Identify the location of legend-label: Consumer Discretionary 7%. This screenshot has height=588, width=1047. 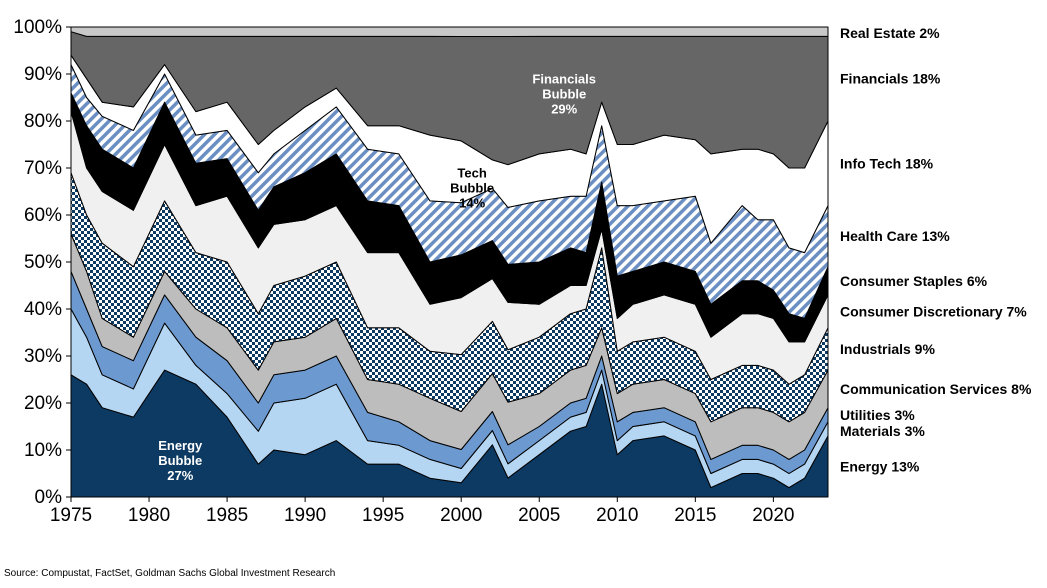
(933, 311).